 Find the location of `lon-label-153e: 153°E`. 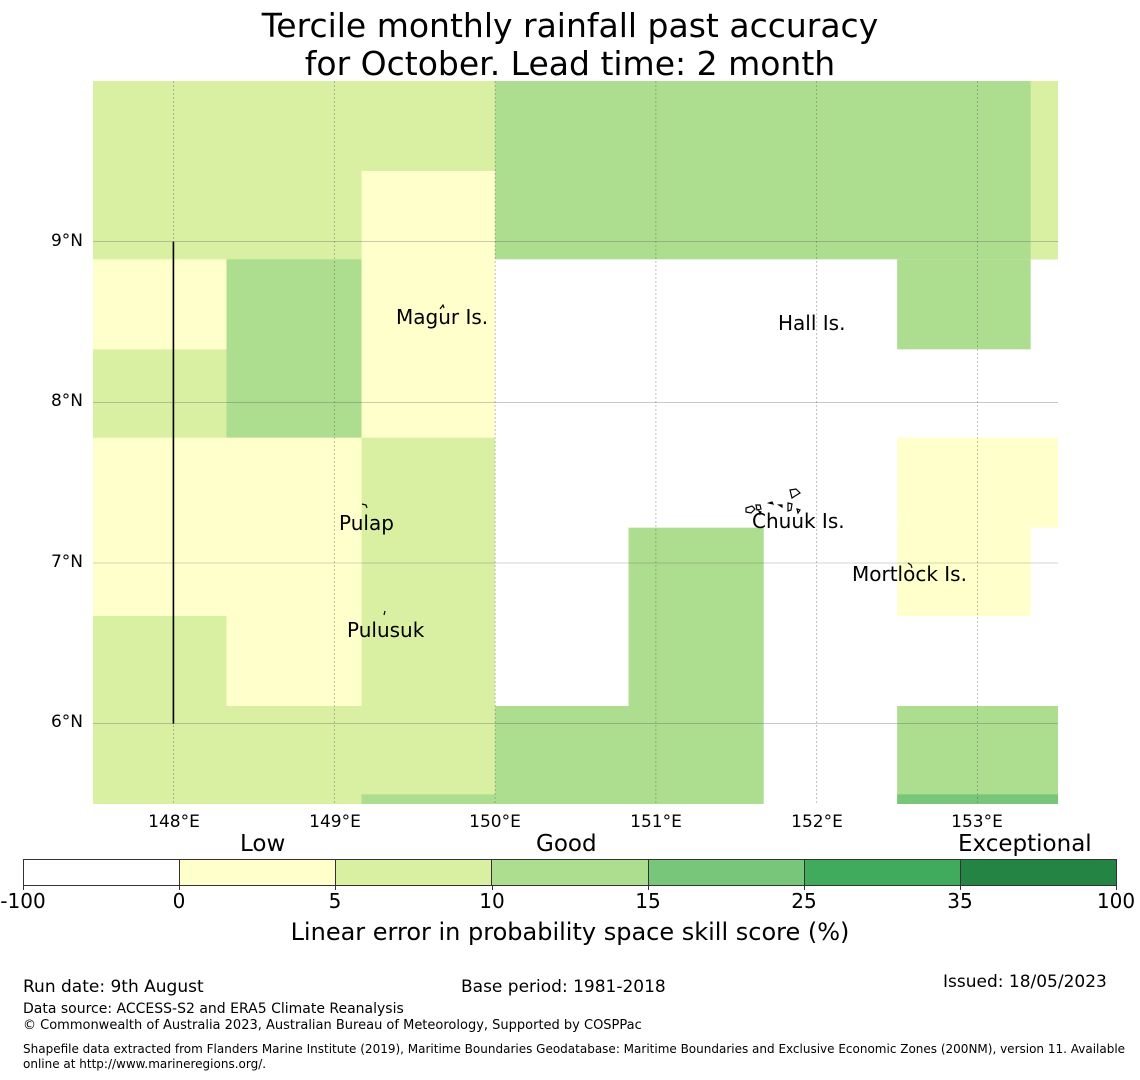

lon-label-153e: 153°E is located at coordinates (977, 822).